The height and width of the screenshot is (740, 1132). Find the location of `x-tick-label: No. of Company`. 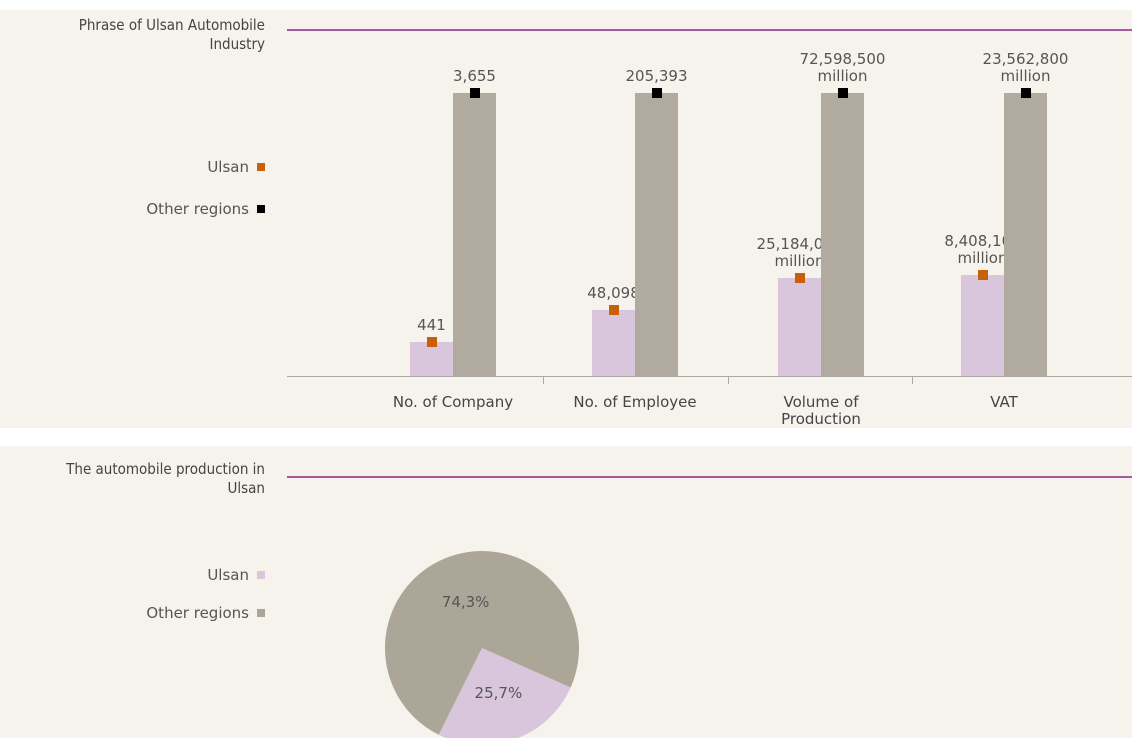

x-tick-label: No. of Company is located at coordinates (453, 402).